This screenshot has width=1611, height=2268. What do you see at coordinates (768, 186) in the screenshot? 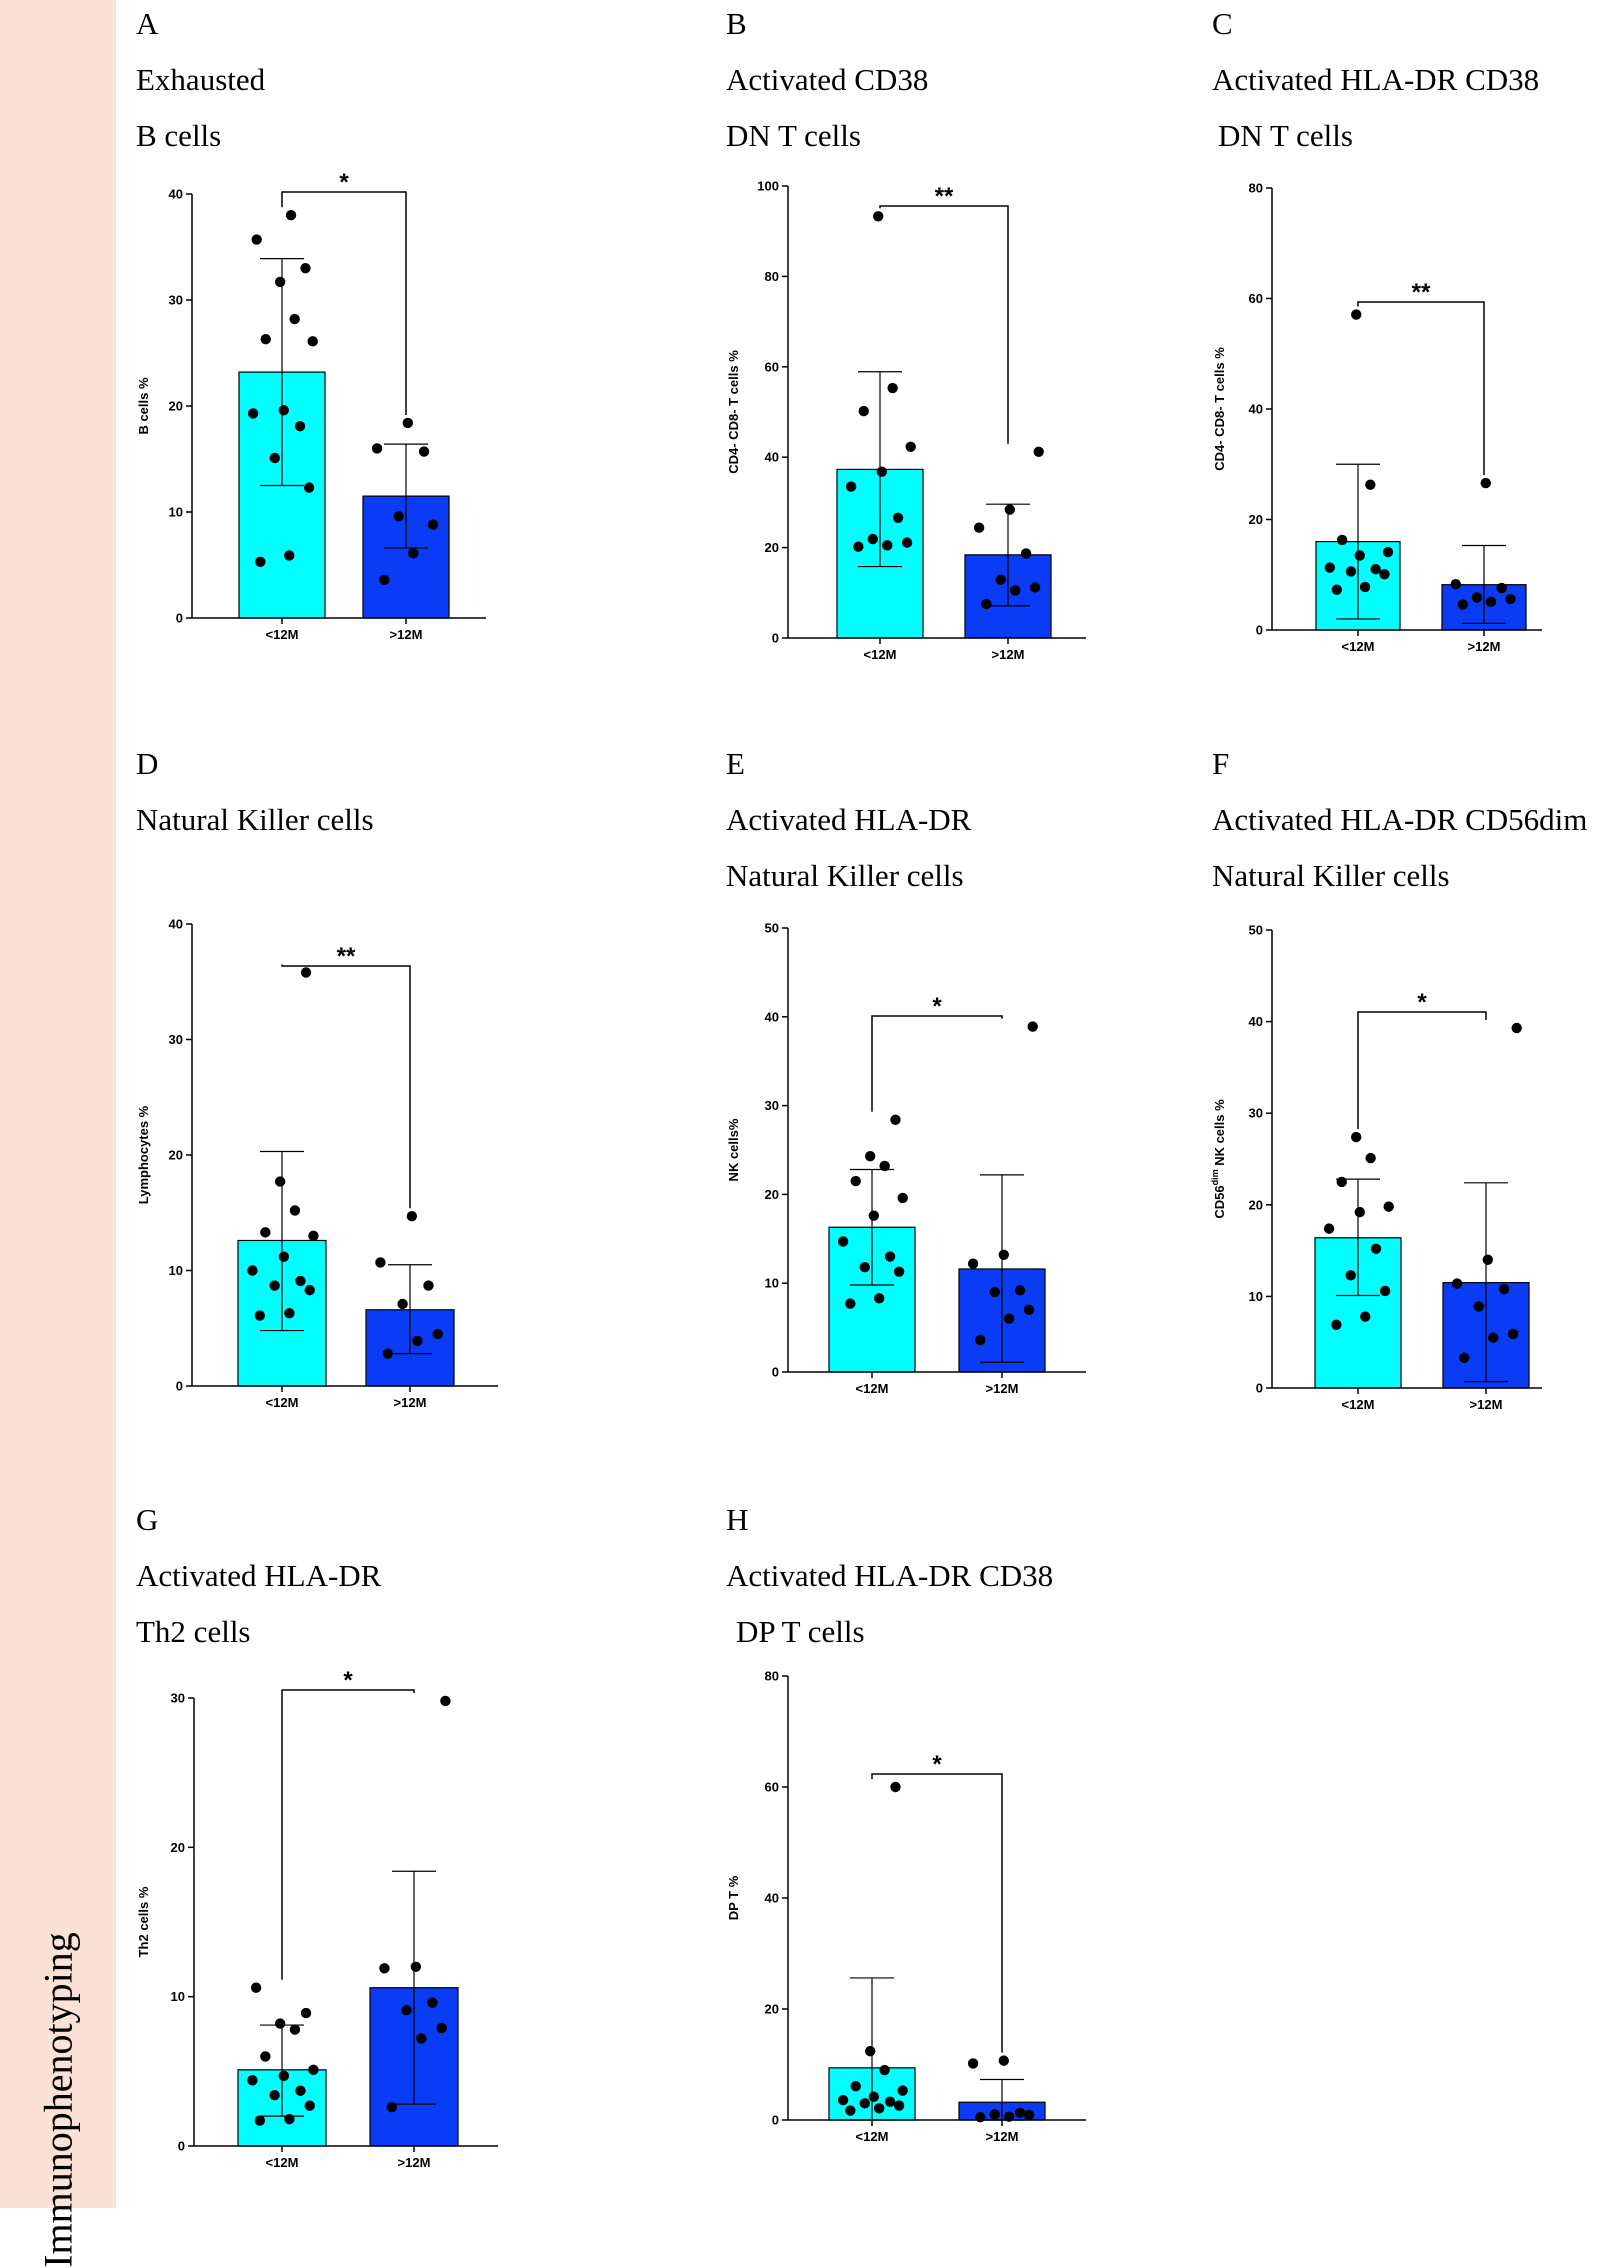
I see `y-tick-label: 100` at bounding box center [768, 186].